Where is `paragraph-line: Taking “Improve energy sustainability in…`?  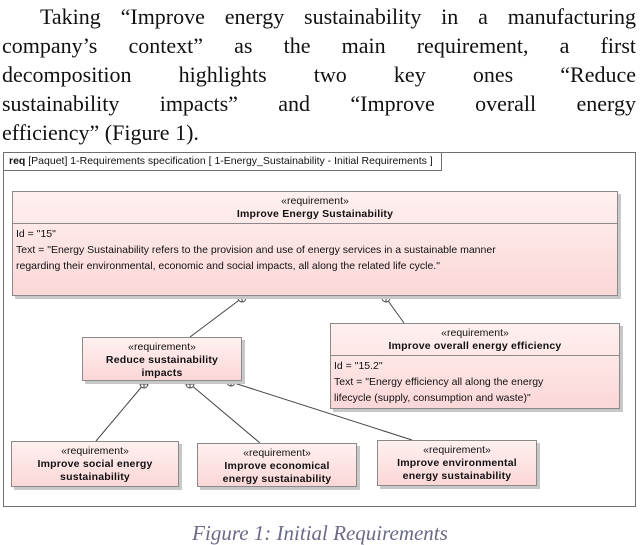 paragraph-line: Taking “Improve energy sustainability in… is located at coordinates (338, 16).